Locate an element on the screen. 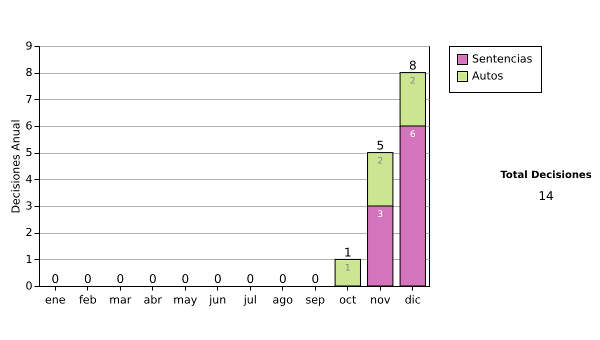 The image size is (600, 340). x-tick-label: ene is located at coordinates (55, 300).